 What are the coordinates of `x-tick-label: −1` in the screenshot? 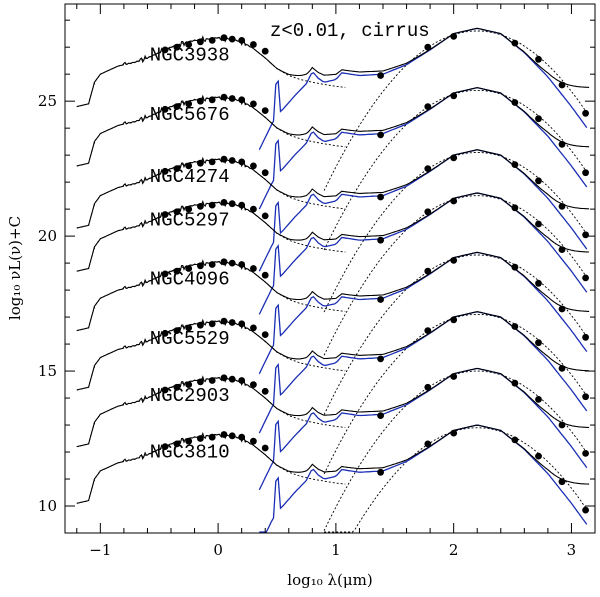 It's located at (100, 550).